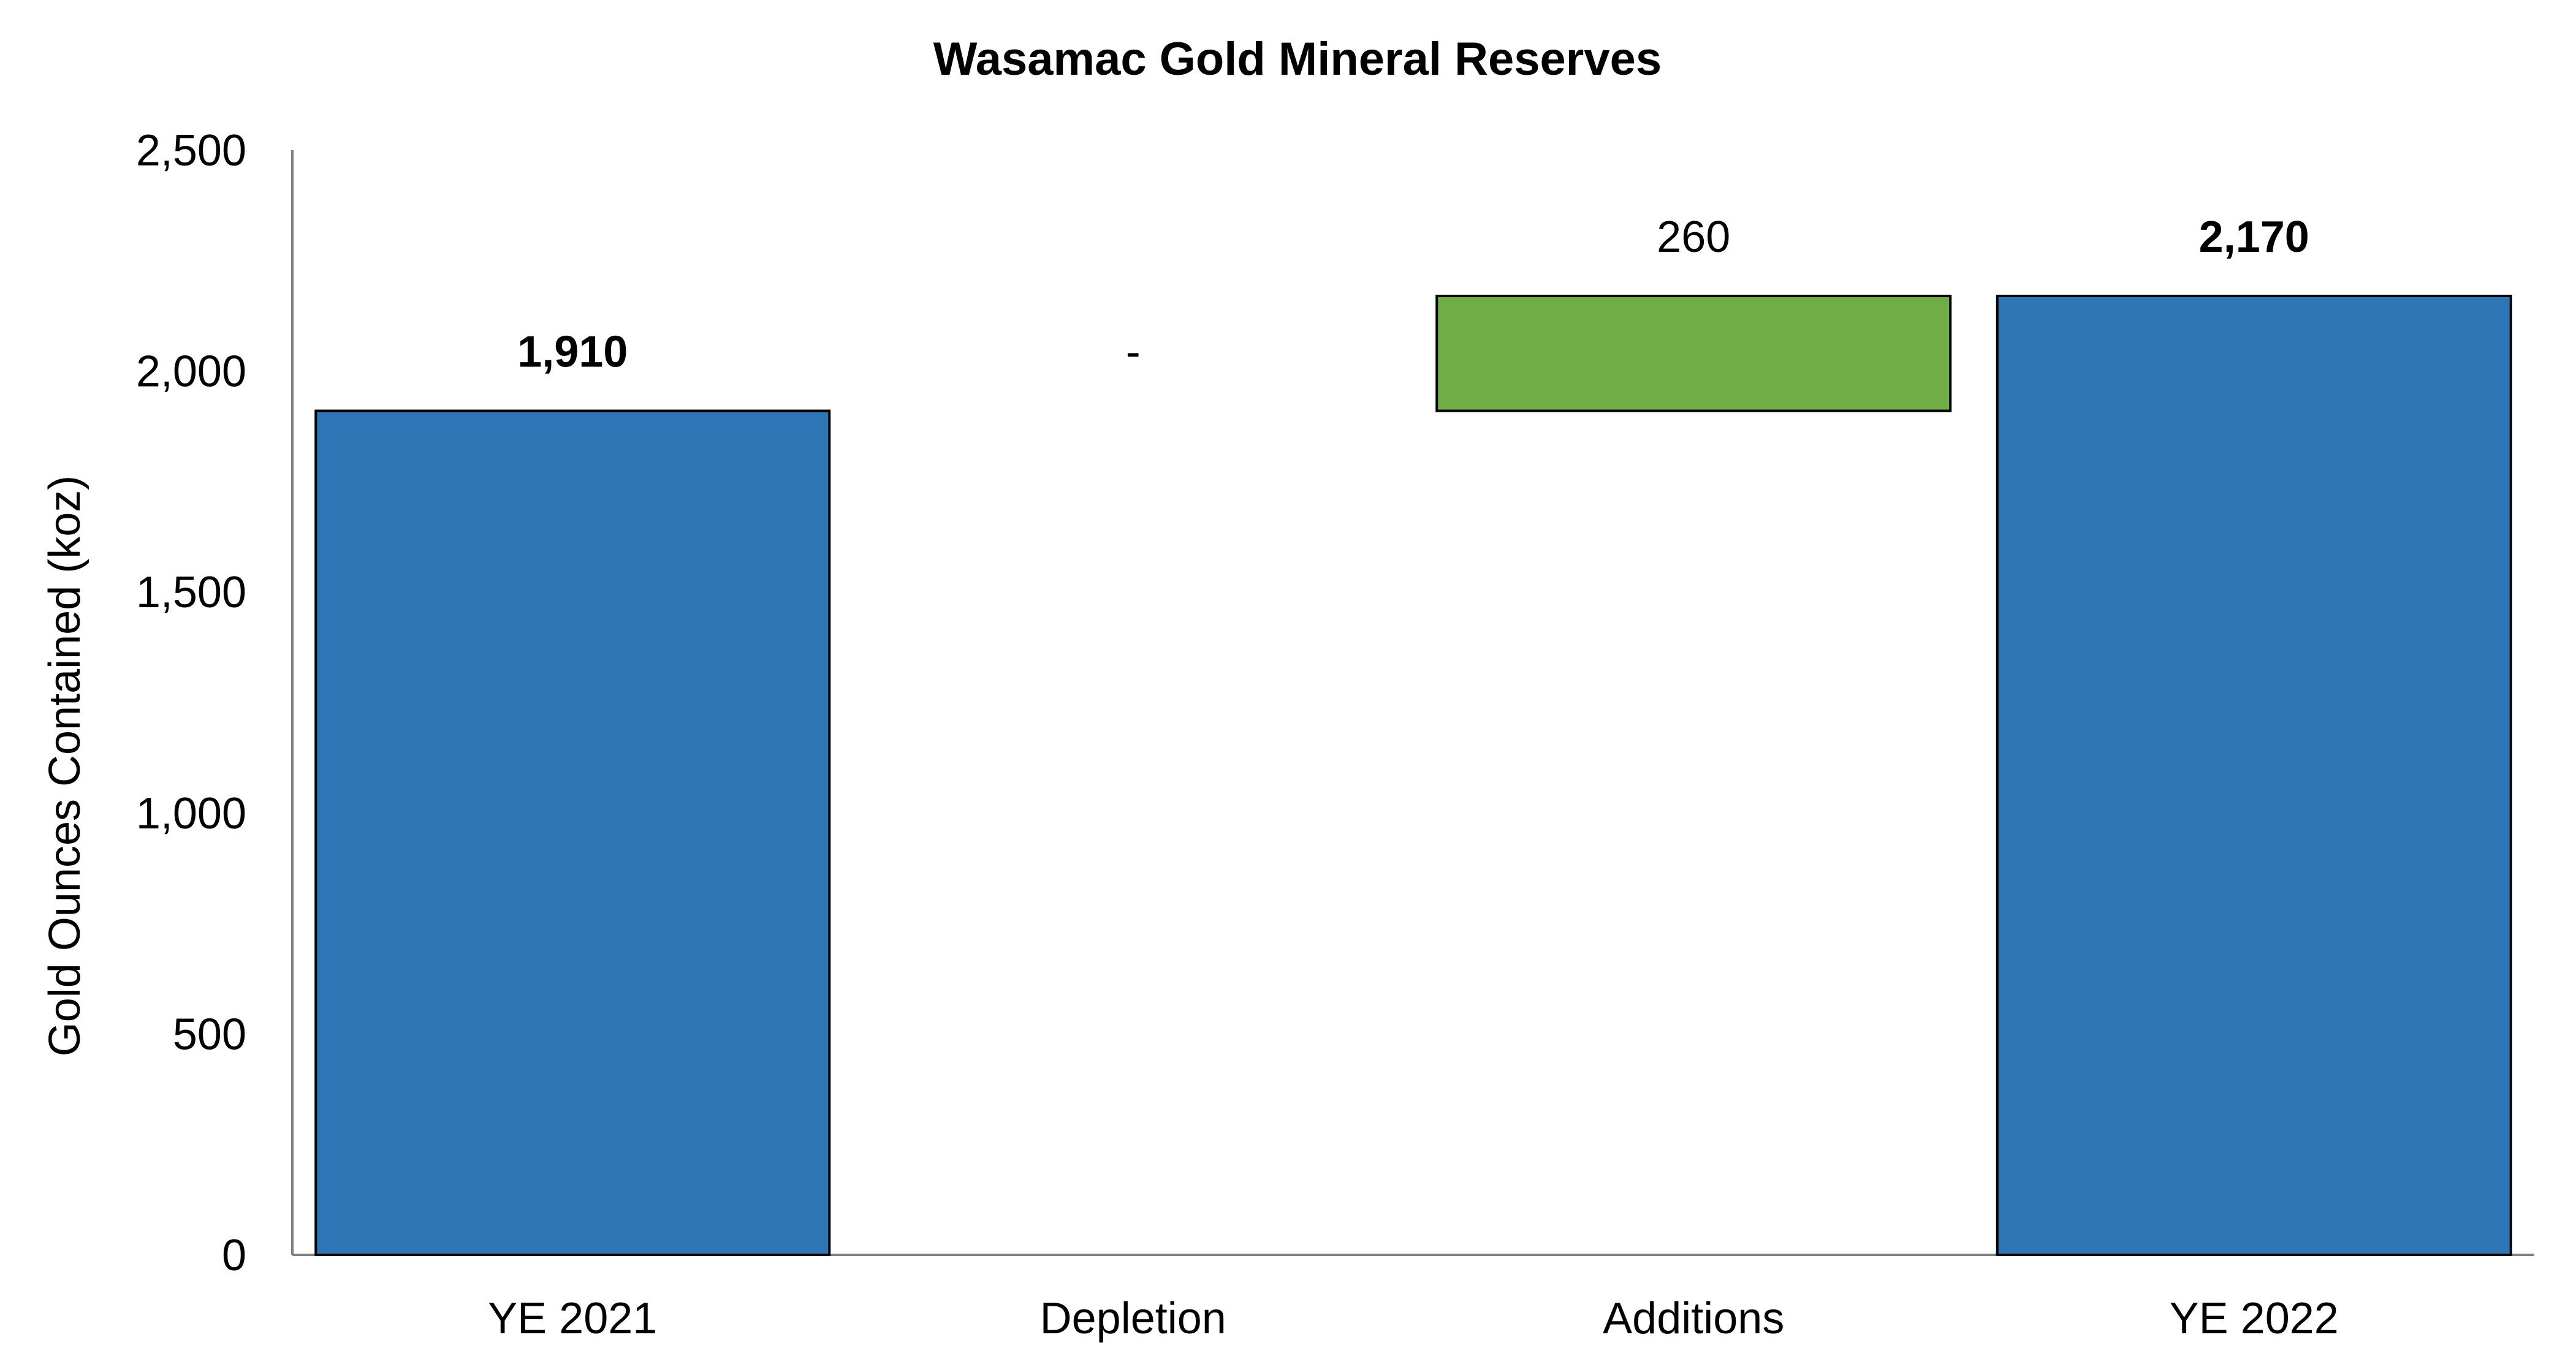 Image resolution: width=2576 pixels, height=1367 pixels. What do you see at coordinates (2254, 237) in the screenshot?
I see `data-label: 2,170` at bounding box center [2254, 237].